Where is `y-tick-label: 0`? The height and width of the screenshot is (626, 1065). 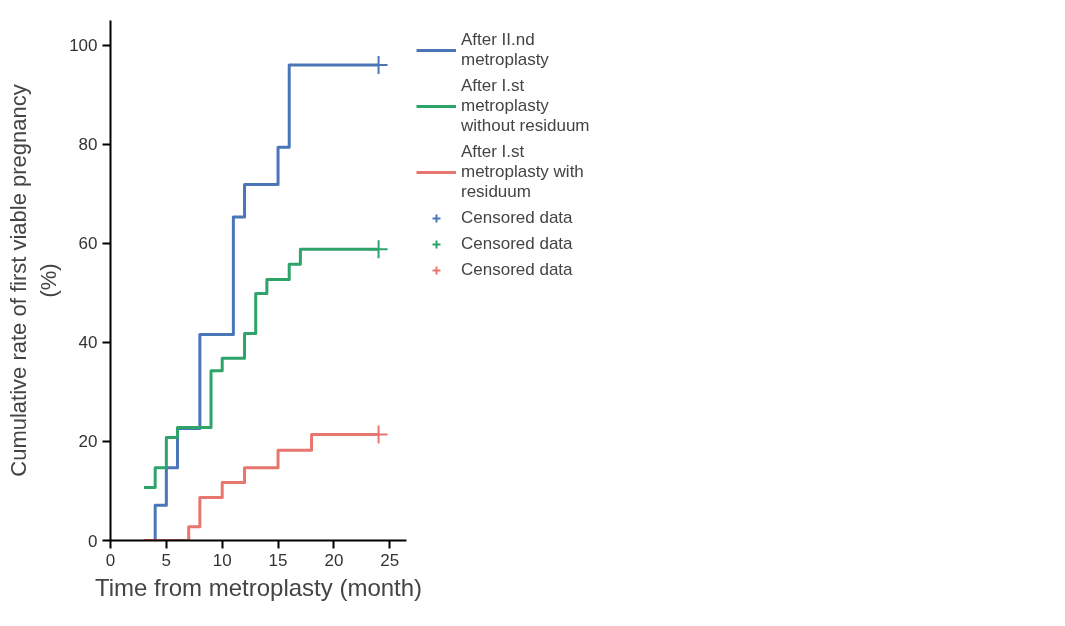
y-tick-label: 0 is located at coordinates (93, 541).